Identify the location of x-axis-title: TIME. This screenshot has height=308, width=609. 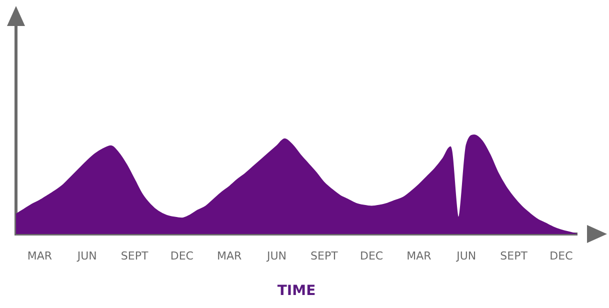
(296, 291).